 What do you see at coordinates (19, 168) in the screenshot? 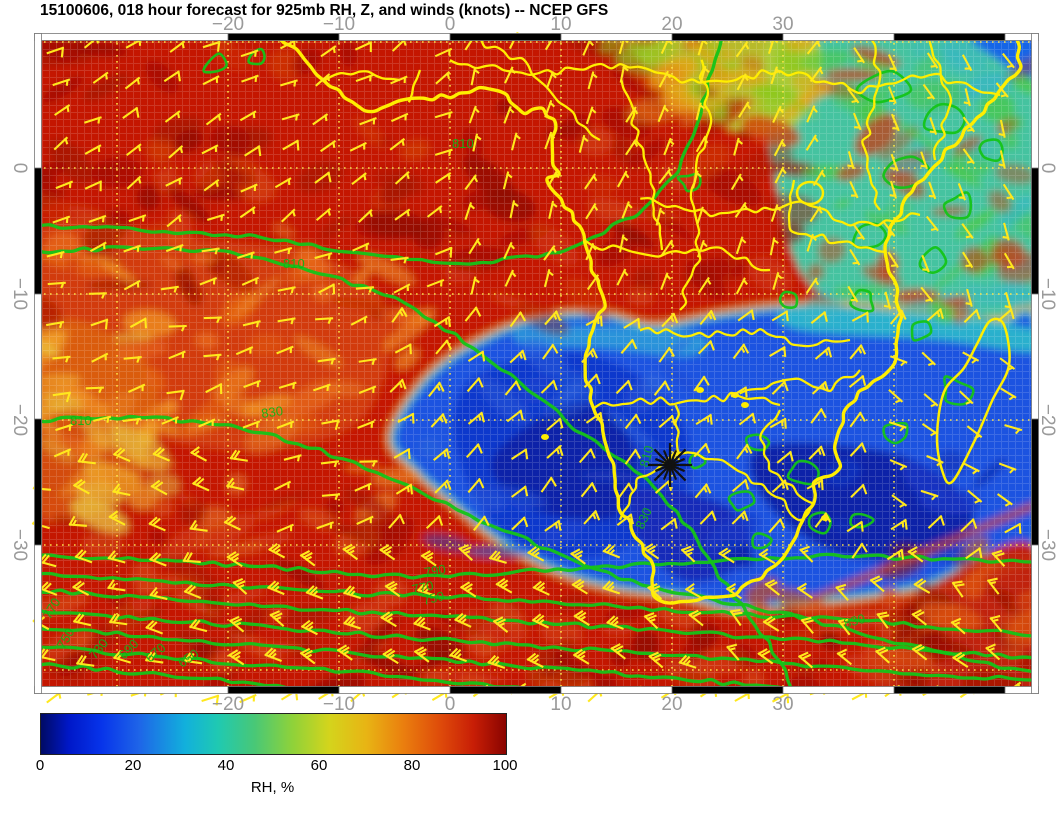
I see `lat-tick-label-left: 0` at bounding box center [19, 168].